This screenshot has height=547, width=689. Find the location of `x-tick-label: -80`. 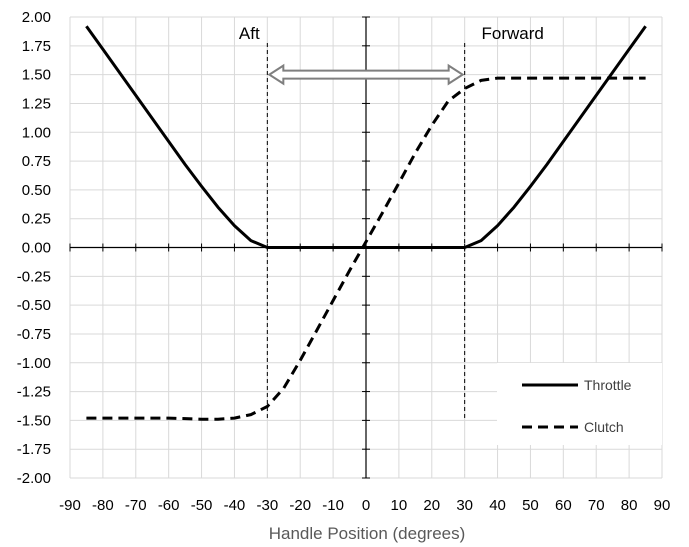

x-tick-label: -80 is located at coordinates (103, 505).